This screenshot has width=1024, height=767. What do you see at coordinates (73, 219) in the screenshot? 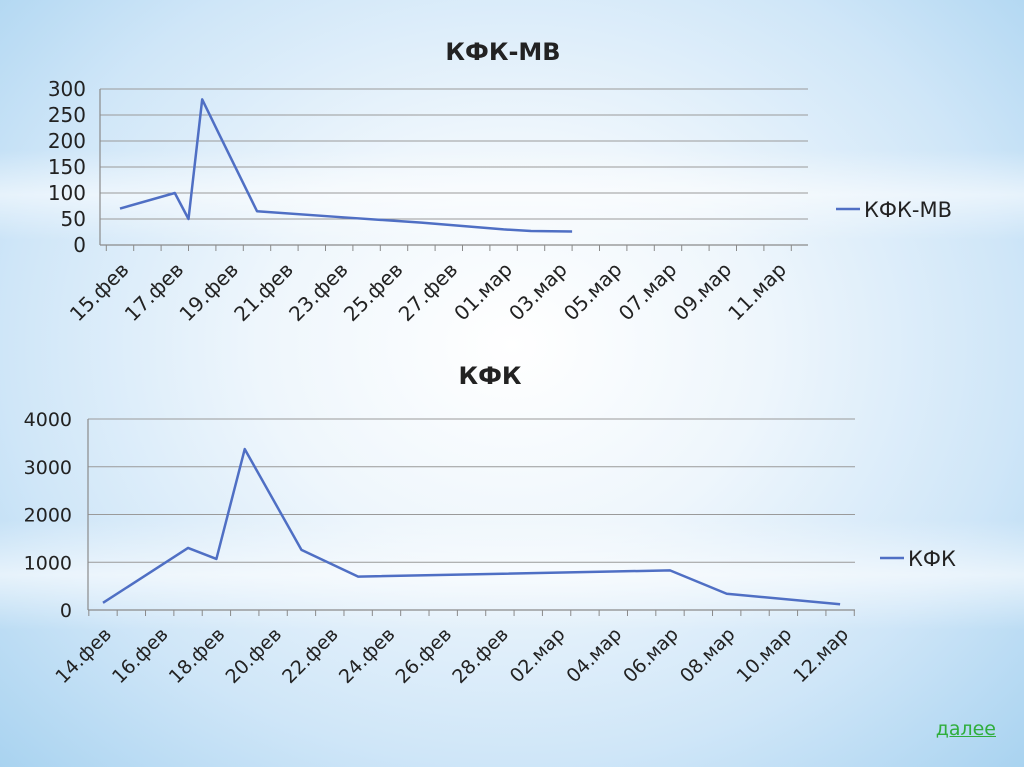
I see `y-tick-label: 50` at bounding box center [73, 219].